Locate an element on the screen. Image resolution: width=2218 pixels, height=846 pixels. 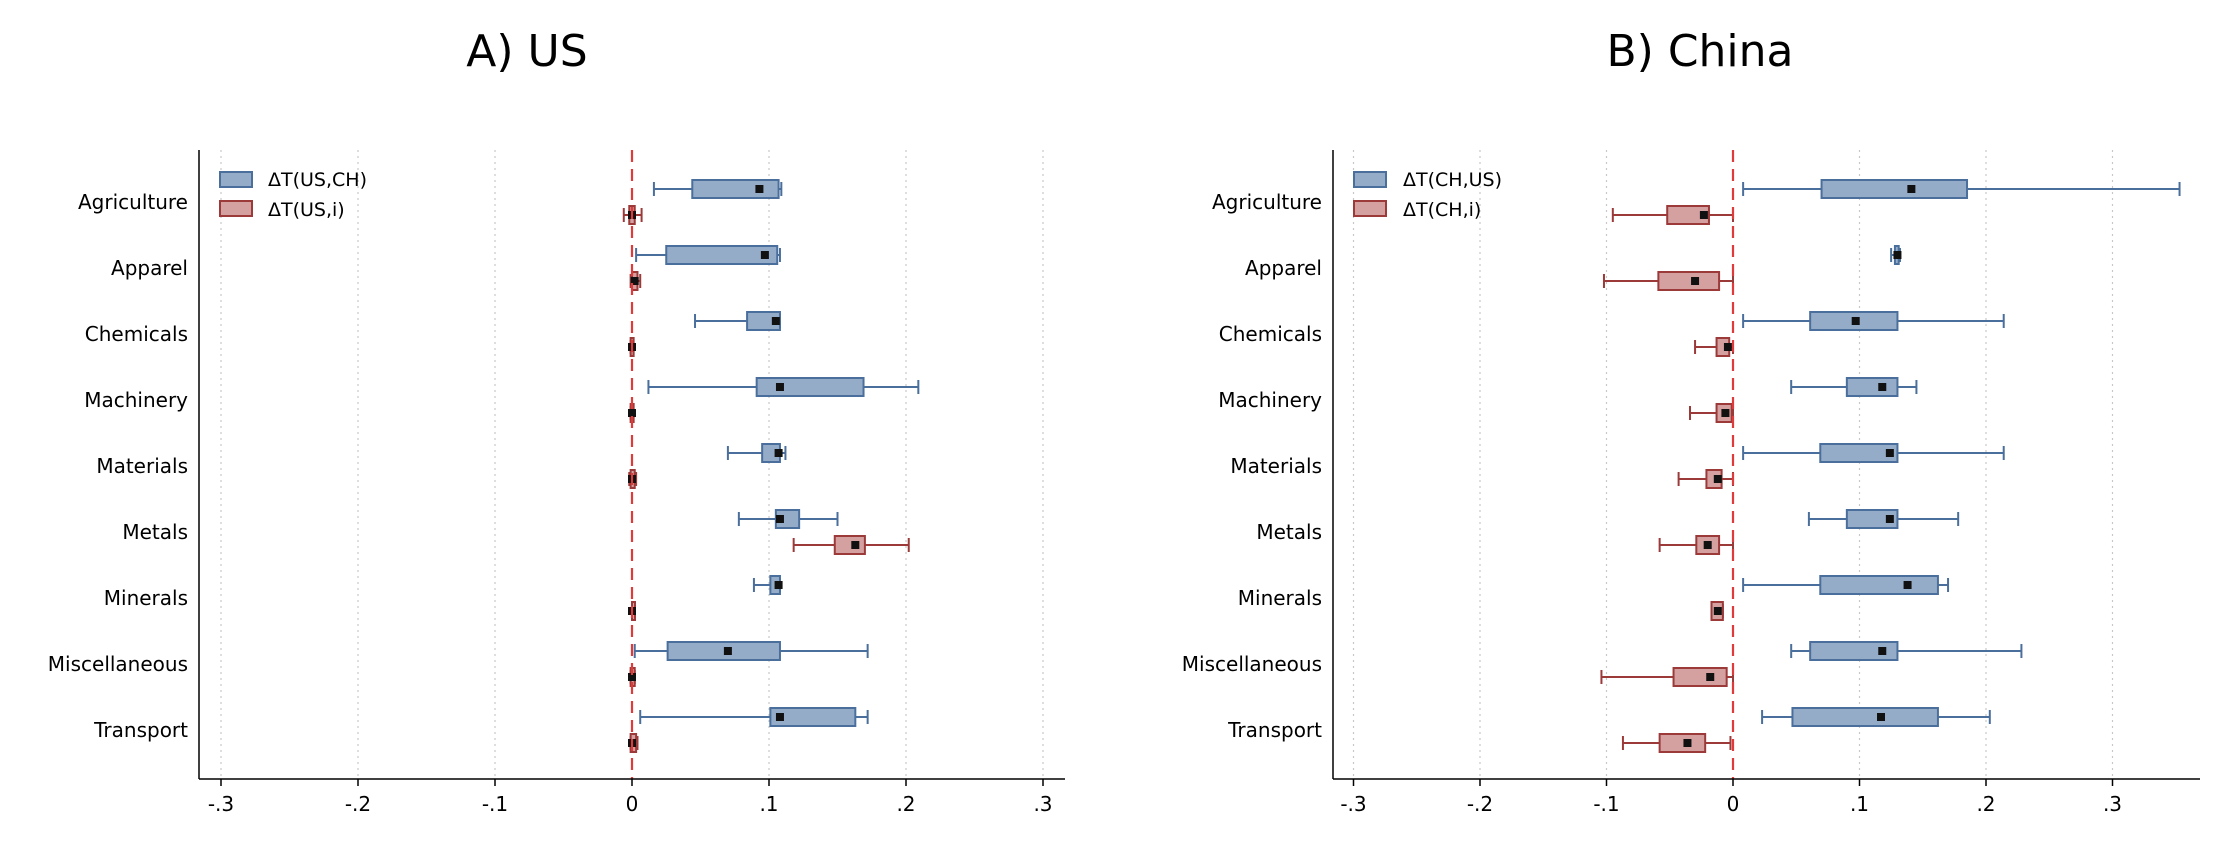
legend-label-series-1: ΔT(CH,US) is located at coordinates (1452, 180).